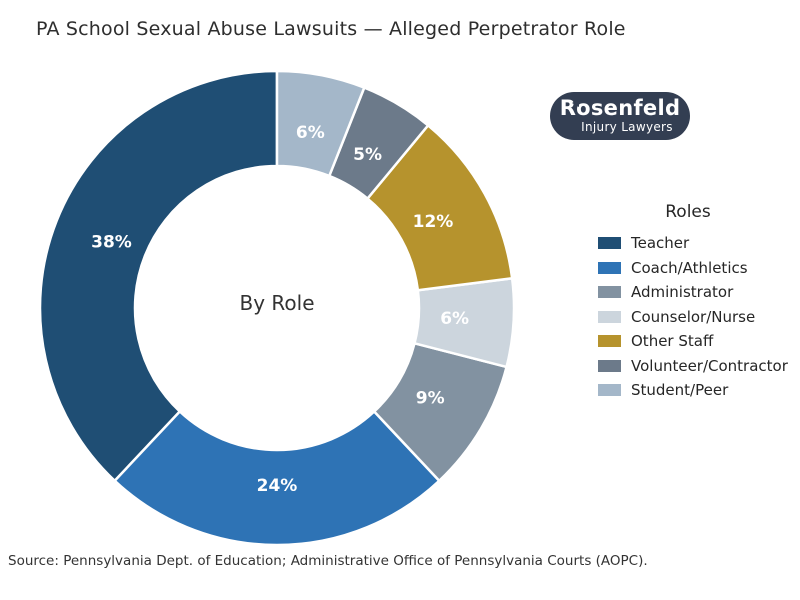 The height and width of the screenshot is (600, 800). What do you see at coordinates (660, 243) in the screenshot?
I see `legend-label: Teacher` at bounding box center [660, 243].